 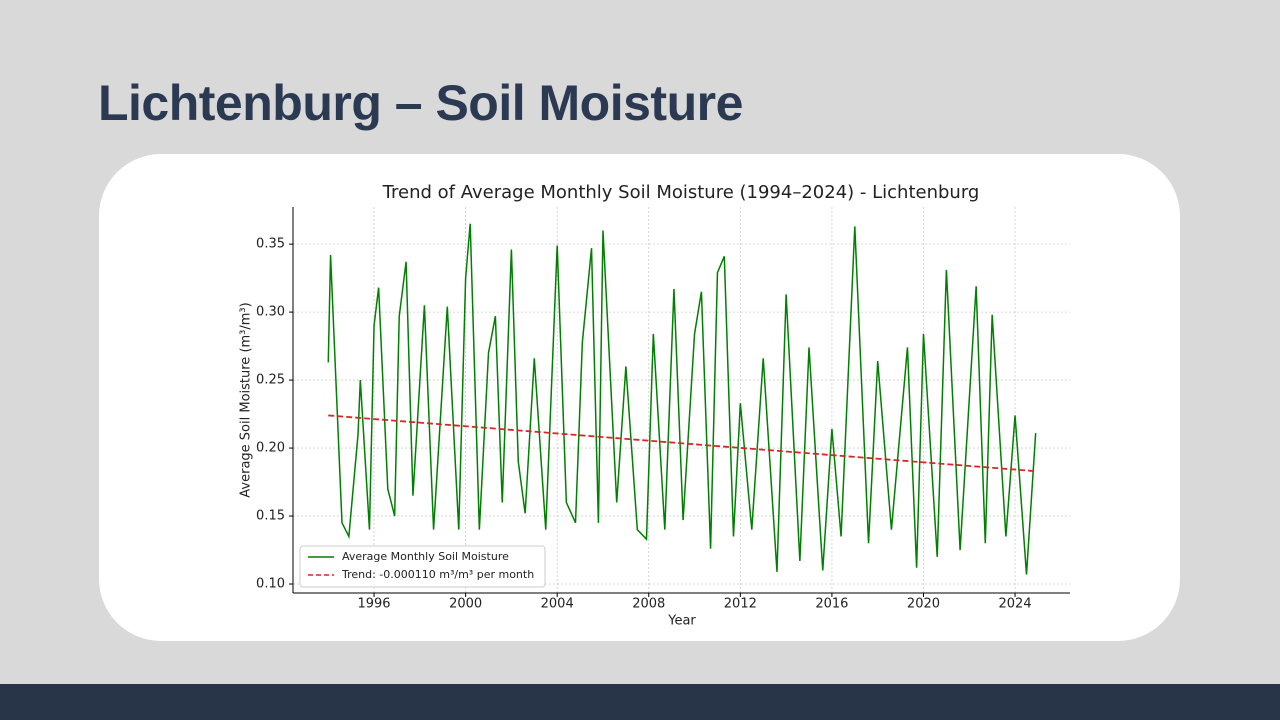 What do you see at coordinates (681, 621) in the screenshot?
I see `x-axis-label: Year` at bounding box center [681, 621].